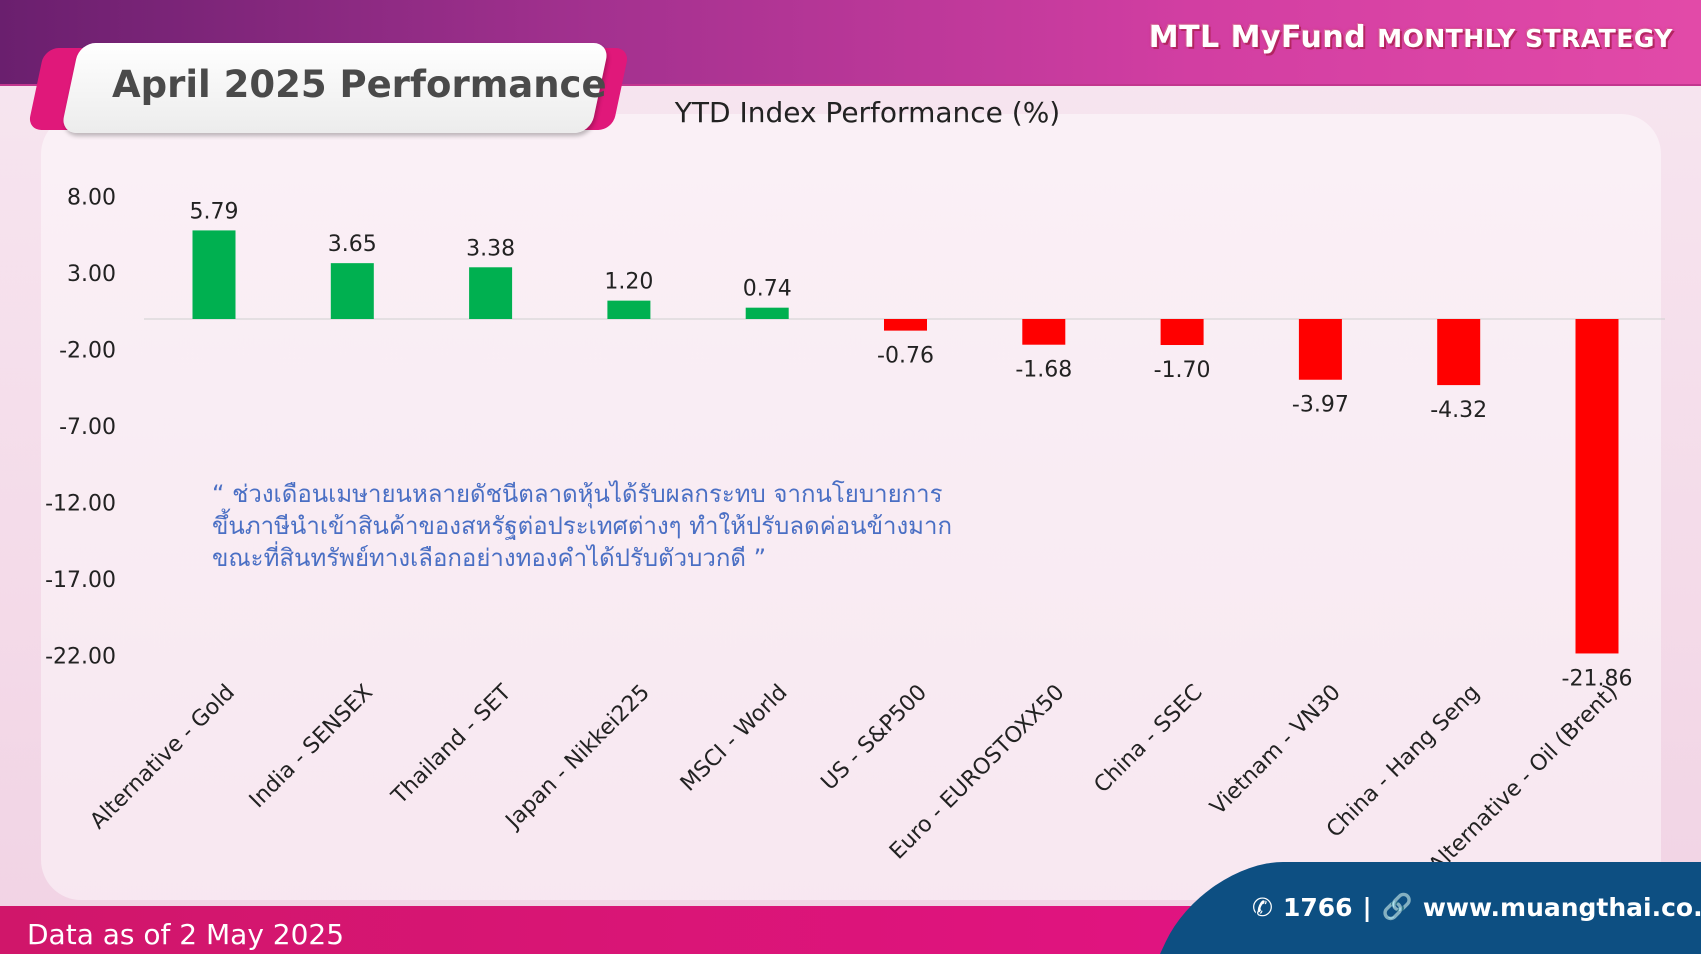  Describe the element at coordinates (80, 504) in the screenshot. I see `y-tick-label: -12.00` at that location.